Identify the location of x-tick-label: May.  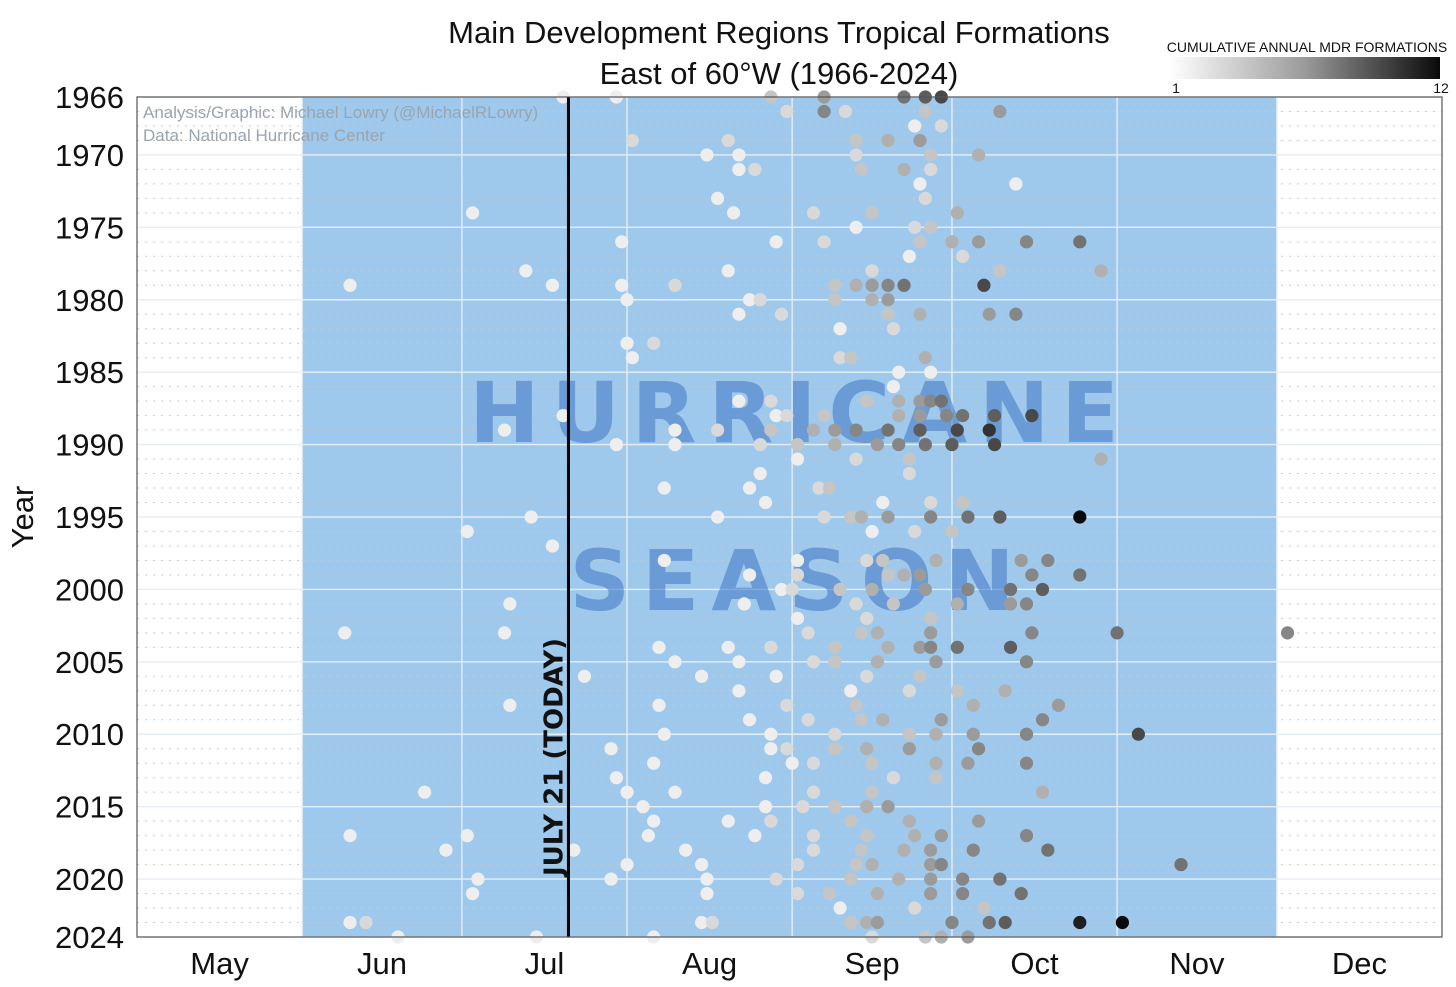
(219, 963).